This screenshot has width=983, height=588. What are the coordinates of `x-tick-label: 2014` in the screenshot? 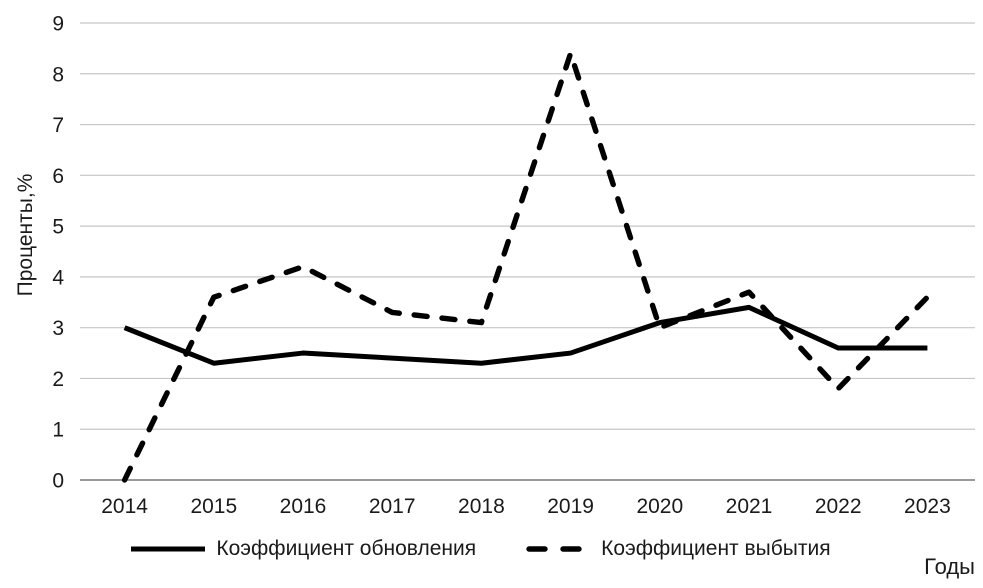 It's located at (124, 506).